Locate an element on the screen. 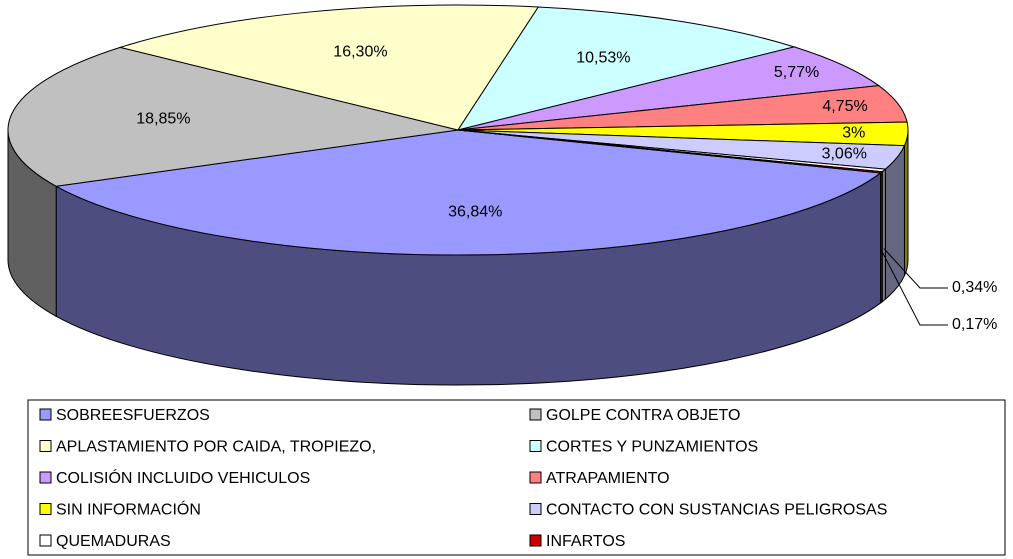 The height and width of the screenshot is (559, 1013). legend-label: GOLPE CONTRA OBJETO is located at coordinates (643, 415).